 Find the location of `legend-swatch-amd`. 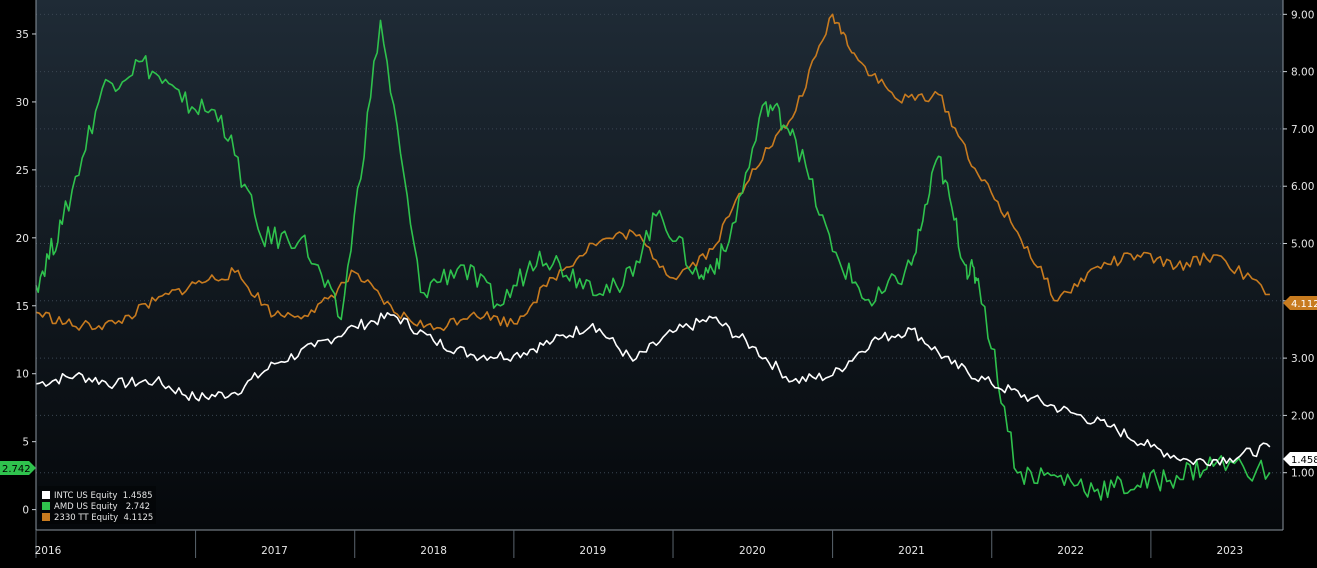

legend-swatch-amd is located at coordinates (46, 506).